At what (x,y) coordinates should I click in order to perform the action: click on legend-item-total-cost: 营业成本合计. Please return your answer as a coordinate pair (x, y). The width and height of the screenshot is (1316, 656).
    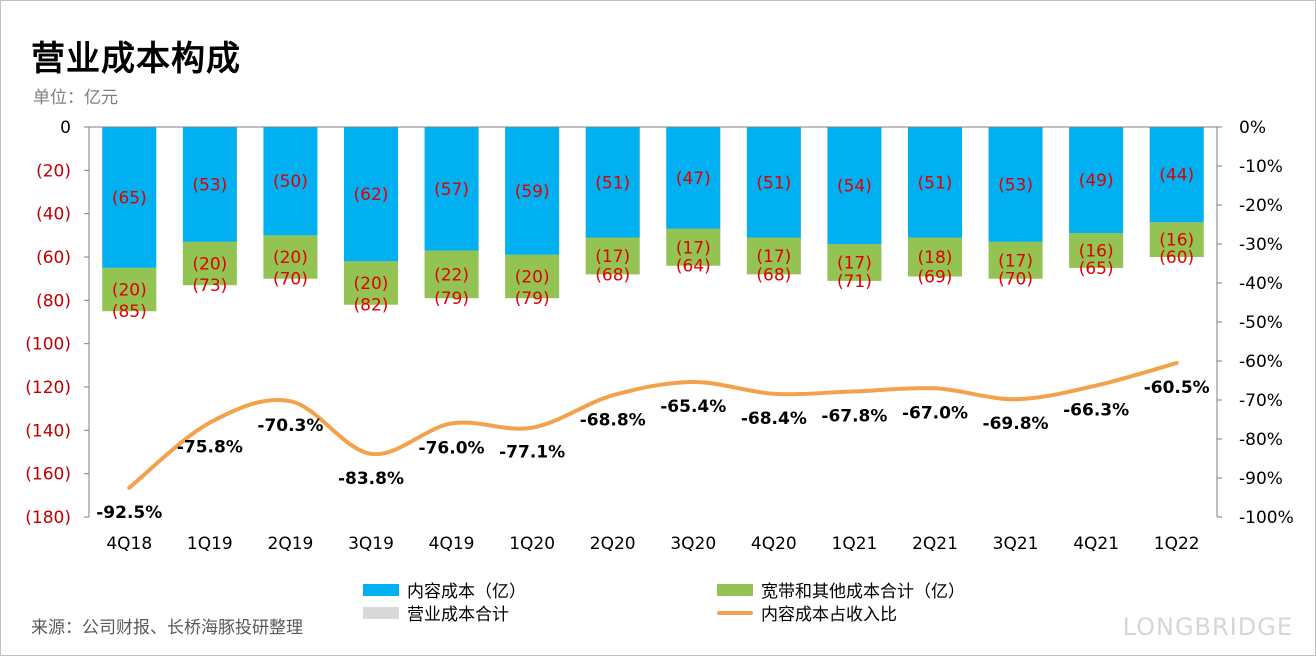
    Looking at the image, I should click on (436, 612).